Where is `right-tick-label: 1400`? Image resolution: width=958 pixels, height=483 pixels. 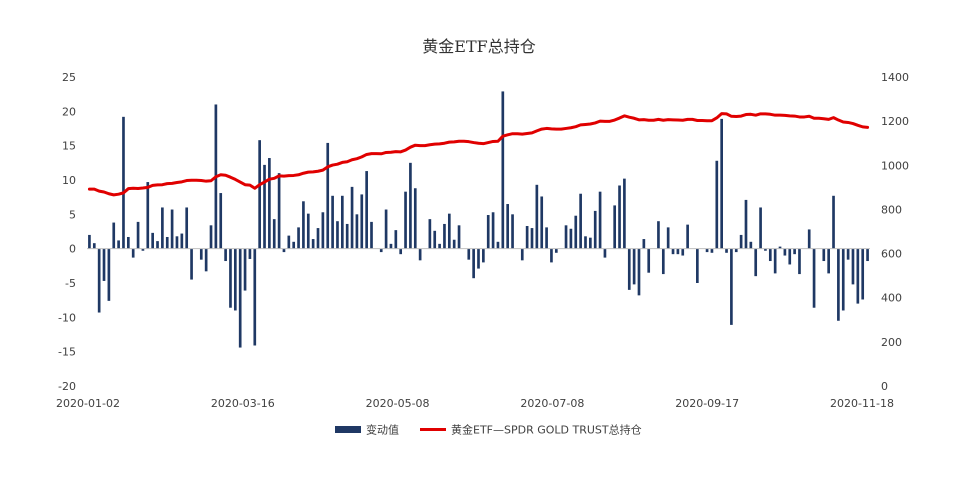 right-tick-label: 1400 is located at coordinates (895, 77).